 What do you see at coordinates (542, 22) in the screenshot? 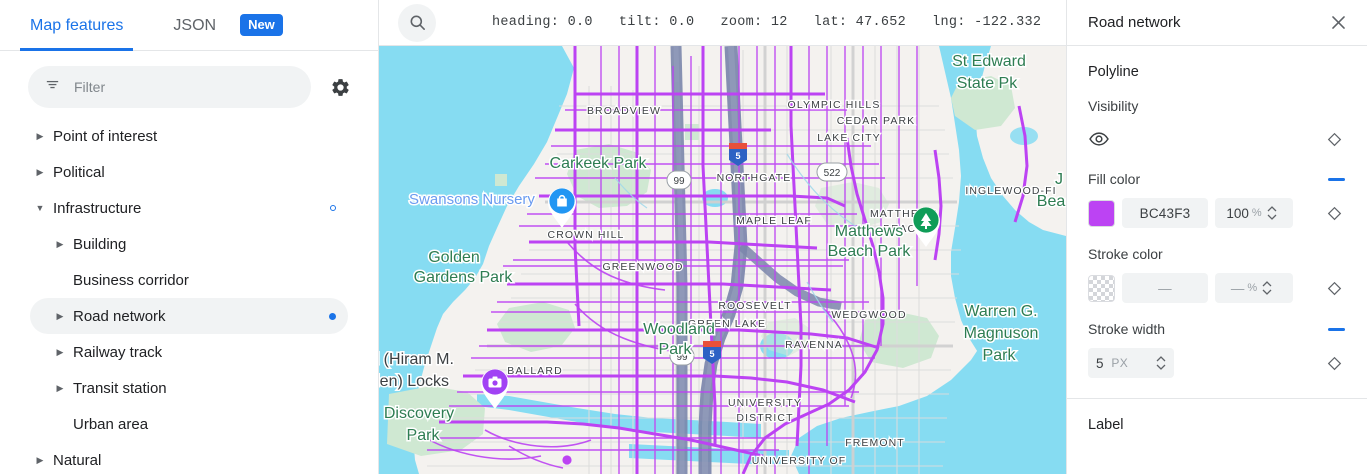
I see `coord-heading: heading: 0.0` at bounding box center [542, 22].